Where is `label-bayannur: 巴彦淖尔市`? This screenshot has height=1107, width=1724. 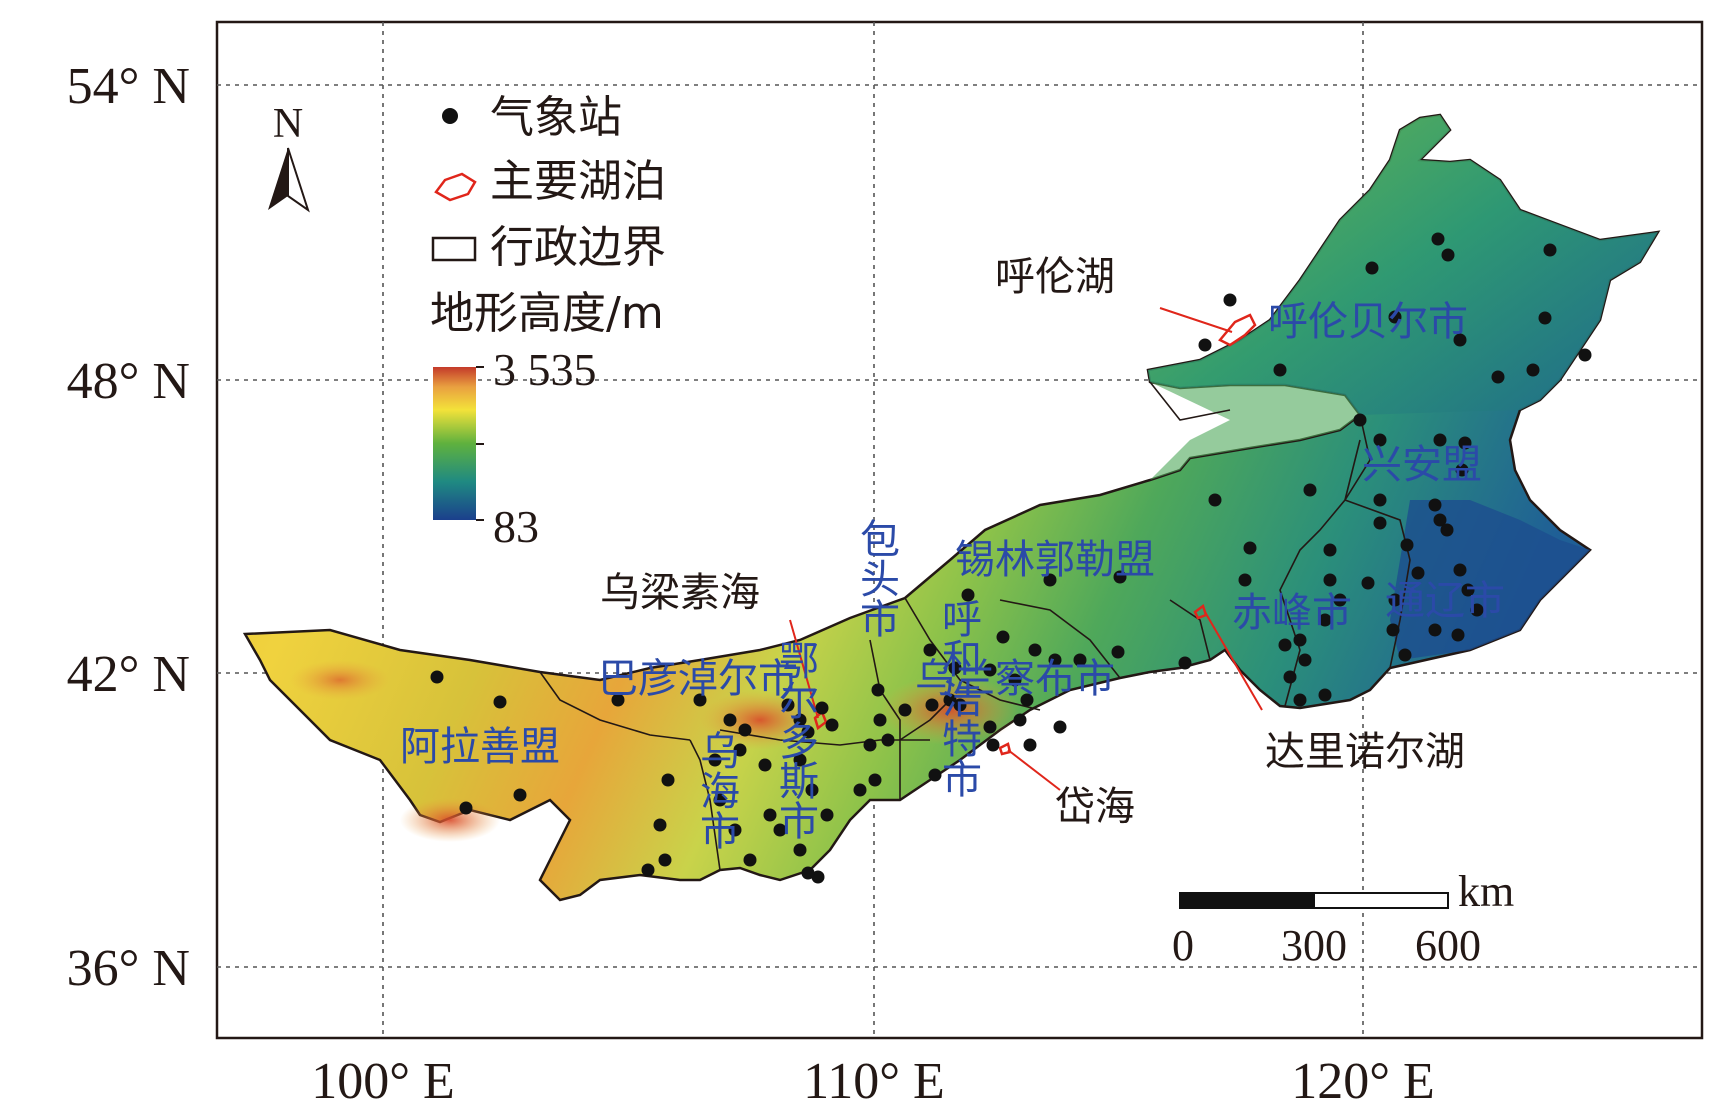 label-bayannur: 巴彦淖尔市 is located at coordinates (698, 679).